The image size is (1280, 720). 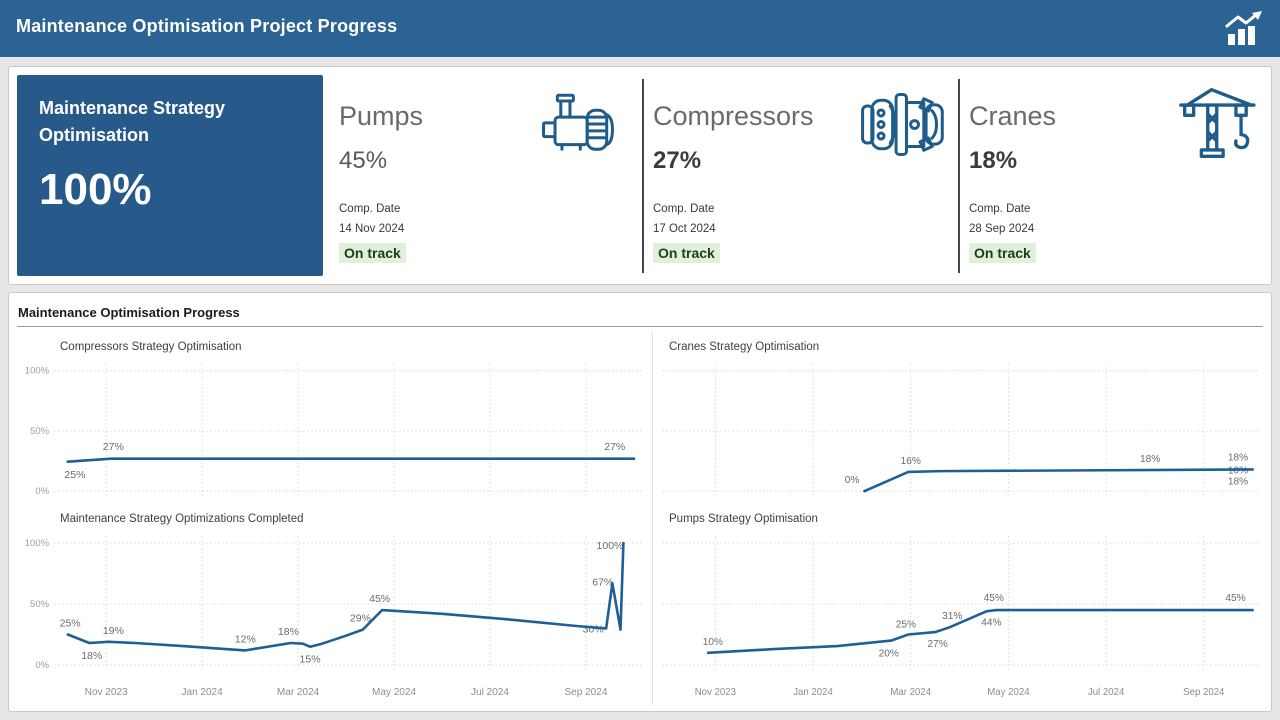 I want to click on svg-text: 15%, so click(x=310, y=660).